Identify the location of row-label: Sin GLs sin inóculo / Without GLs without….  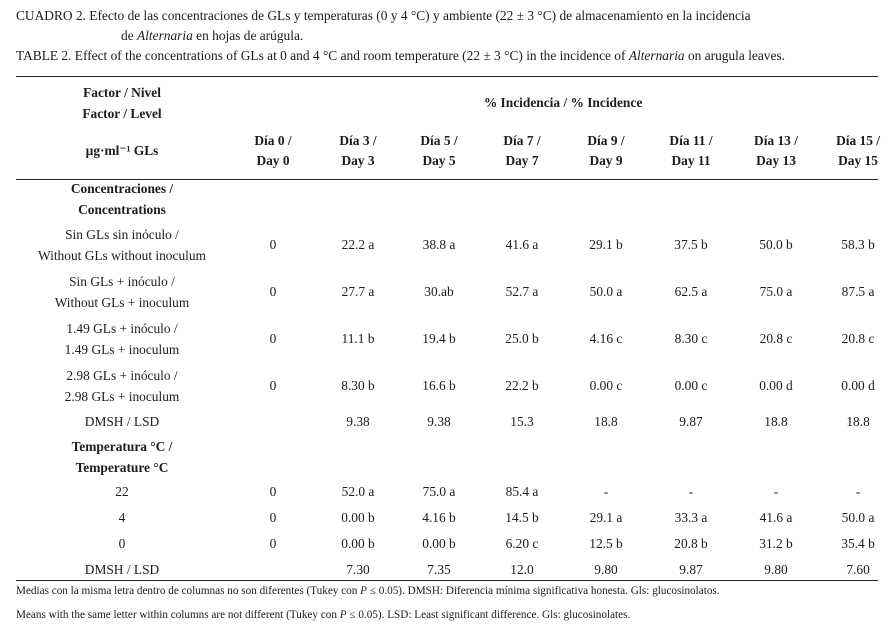
(122, 244).